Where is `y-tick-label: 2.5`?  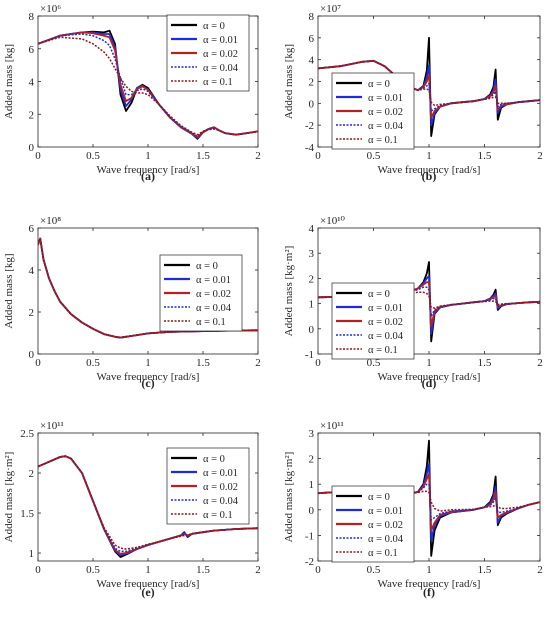 y-tick-label: 2.5 is located at coordinates (27, 434).